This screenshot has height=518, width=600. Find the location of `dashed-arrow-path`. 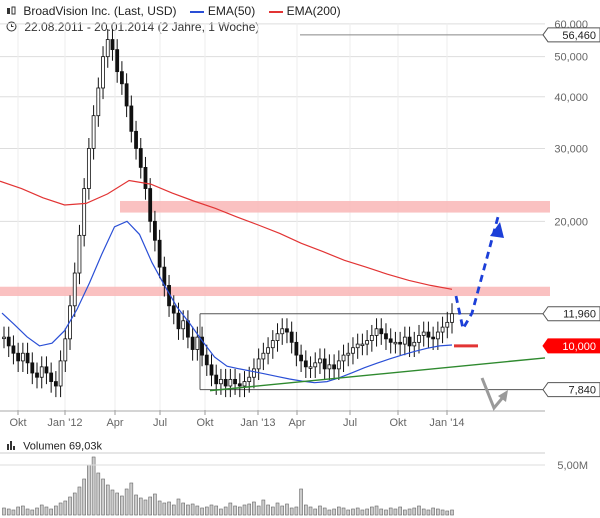

dashed-arrow-path is located at coordinates (477, 274).